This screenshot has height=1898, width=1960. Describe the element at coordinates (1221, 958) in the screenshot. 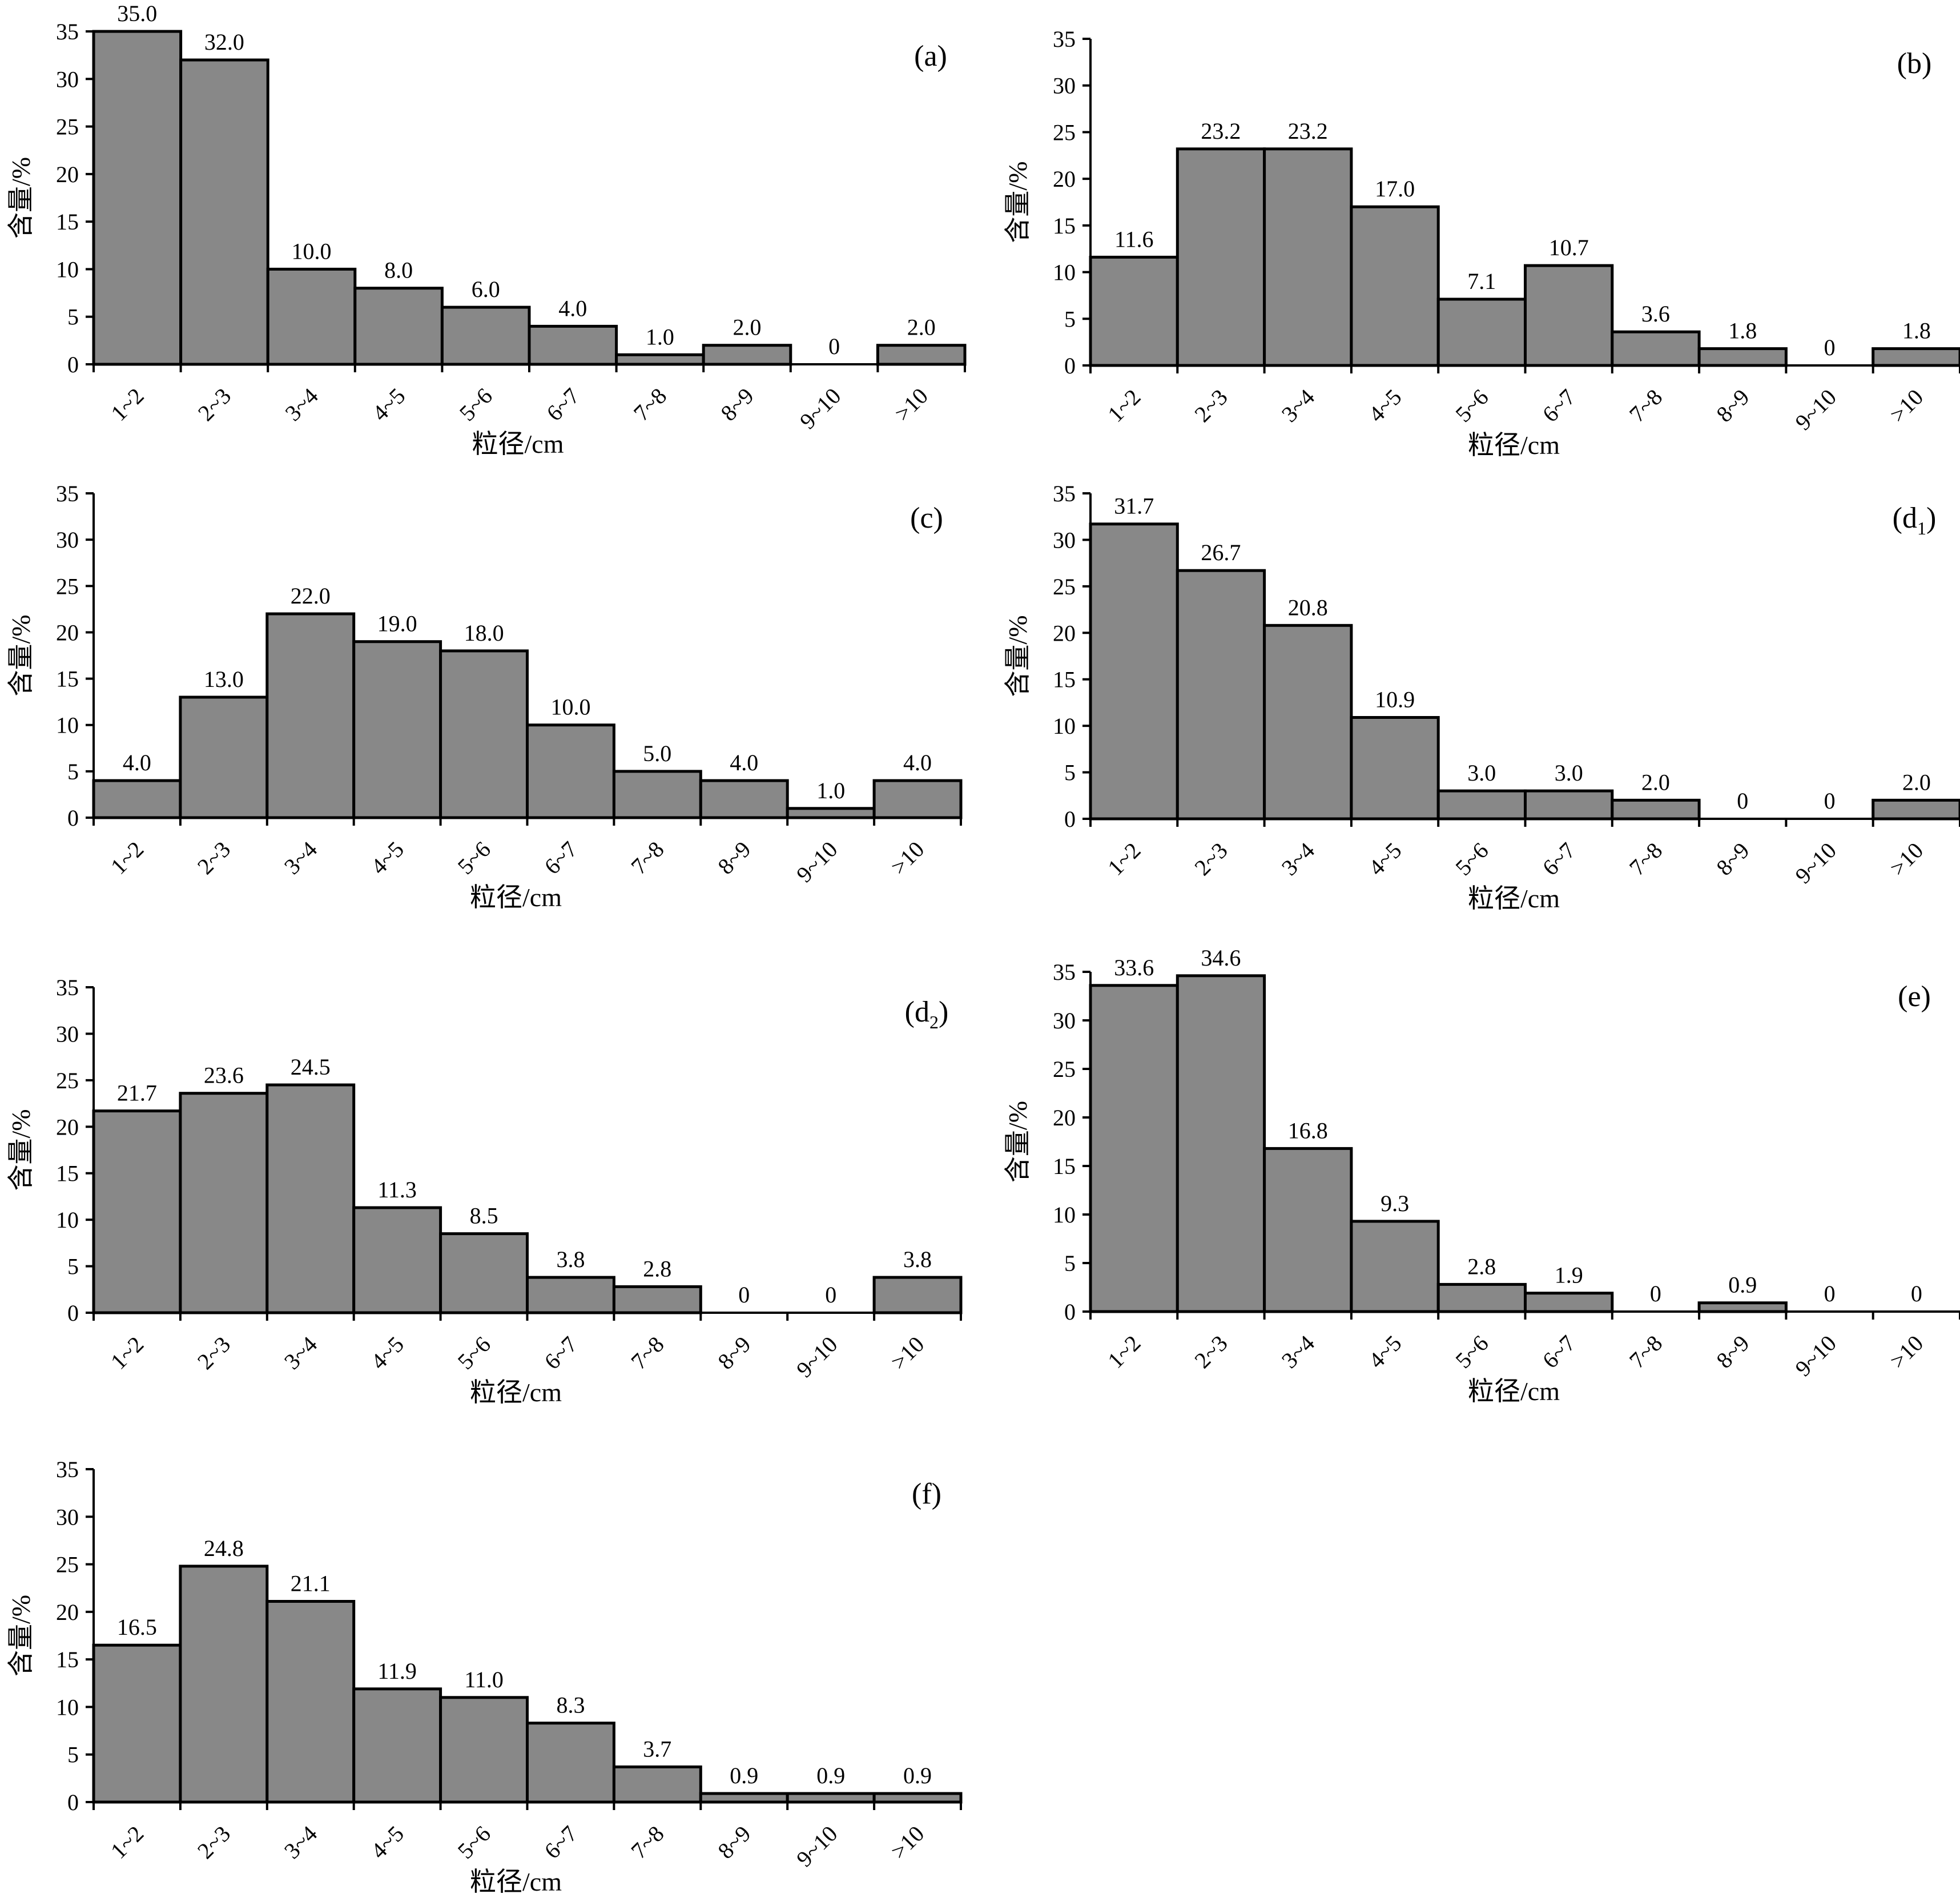

I see `data-label: 34.6` at that location.